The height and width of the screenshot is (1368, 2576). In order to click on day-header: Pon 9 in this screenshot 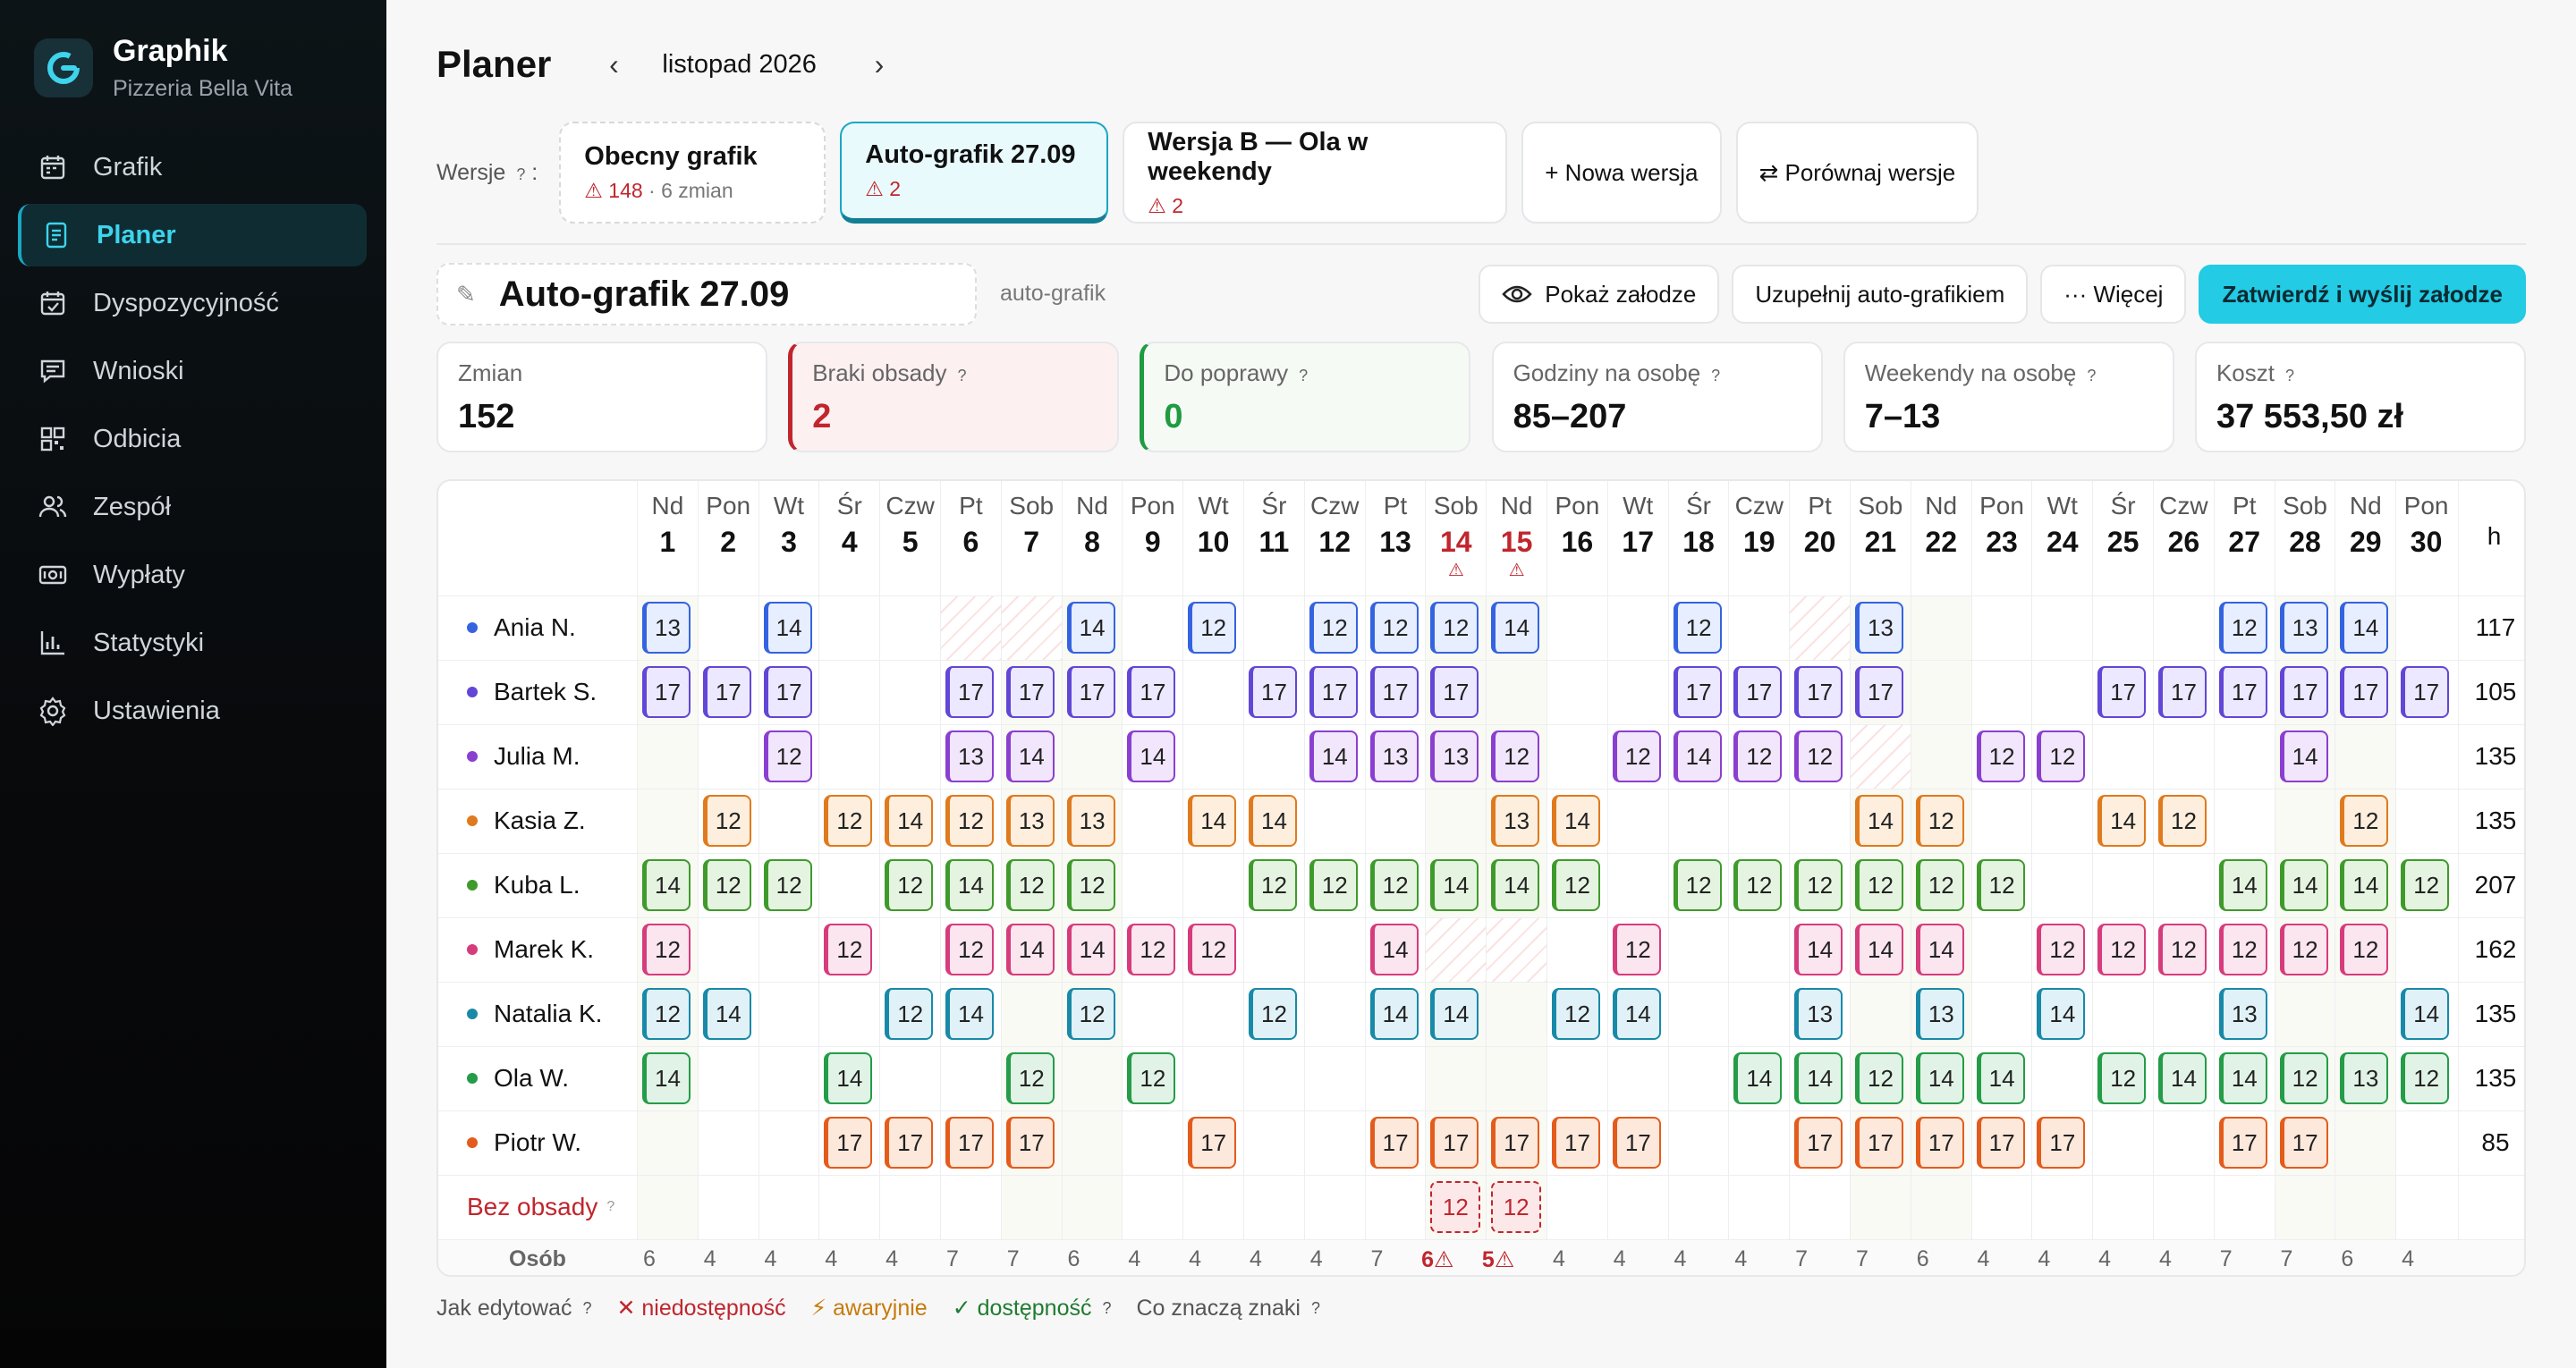, I will do `click(1152, 538)`.